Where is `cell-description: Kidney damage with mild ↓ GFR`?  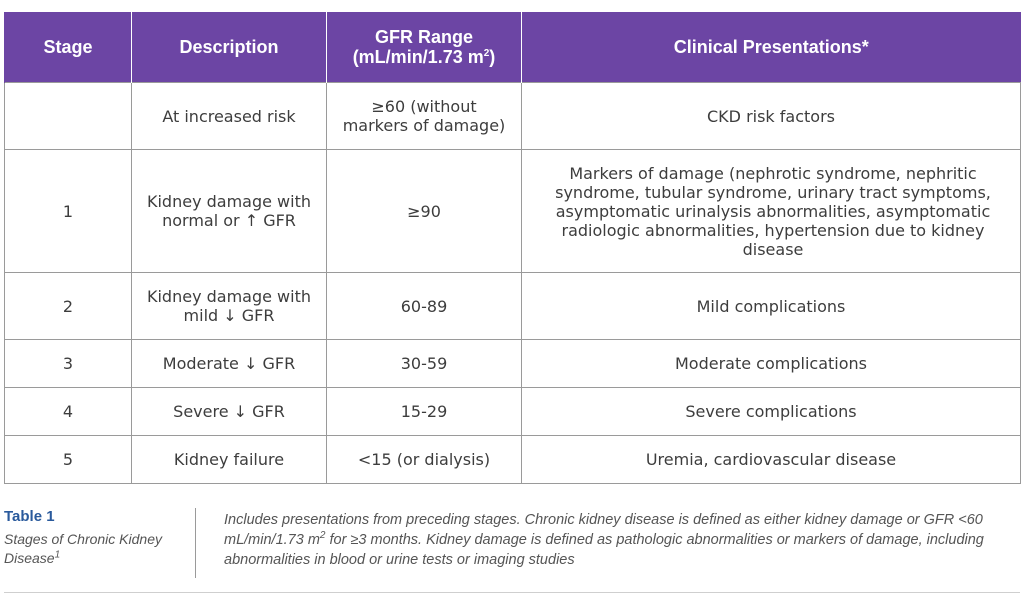 cell-description: Kidney damage with mild ↓ GFR is located at coordinates (229, 306).